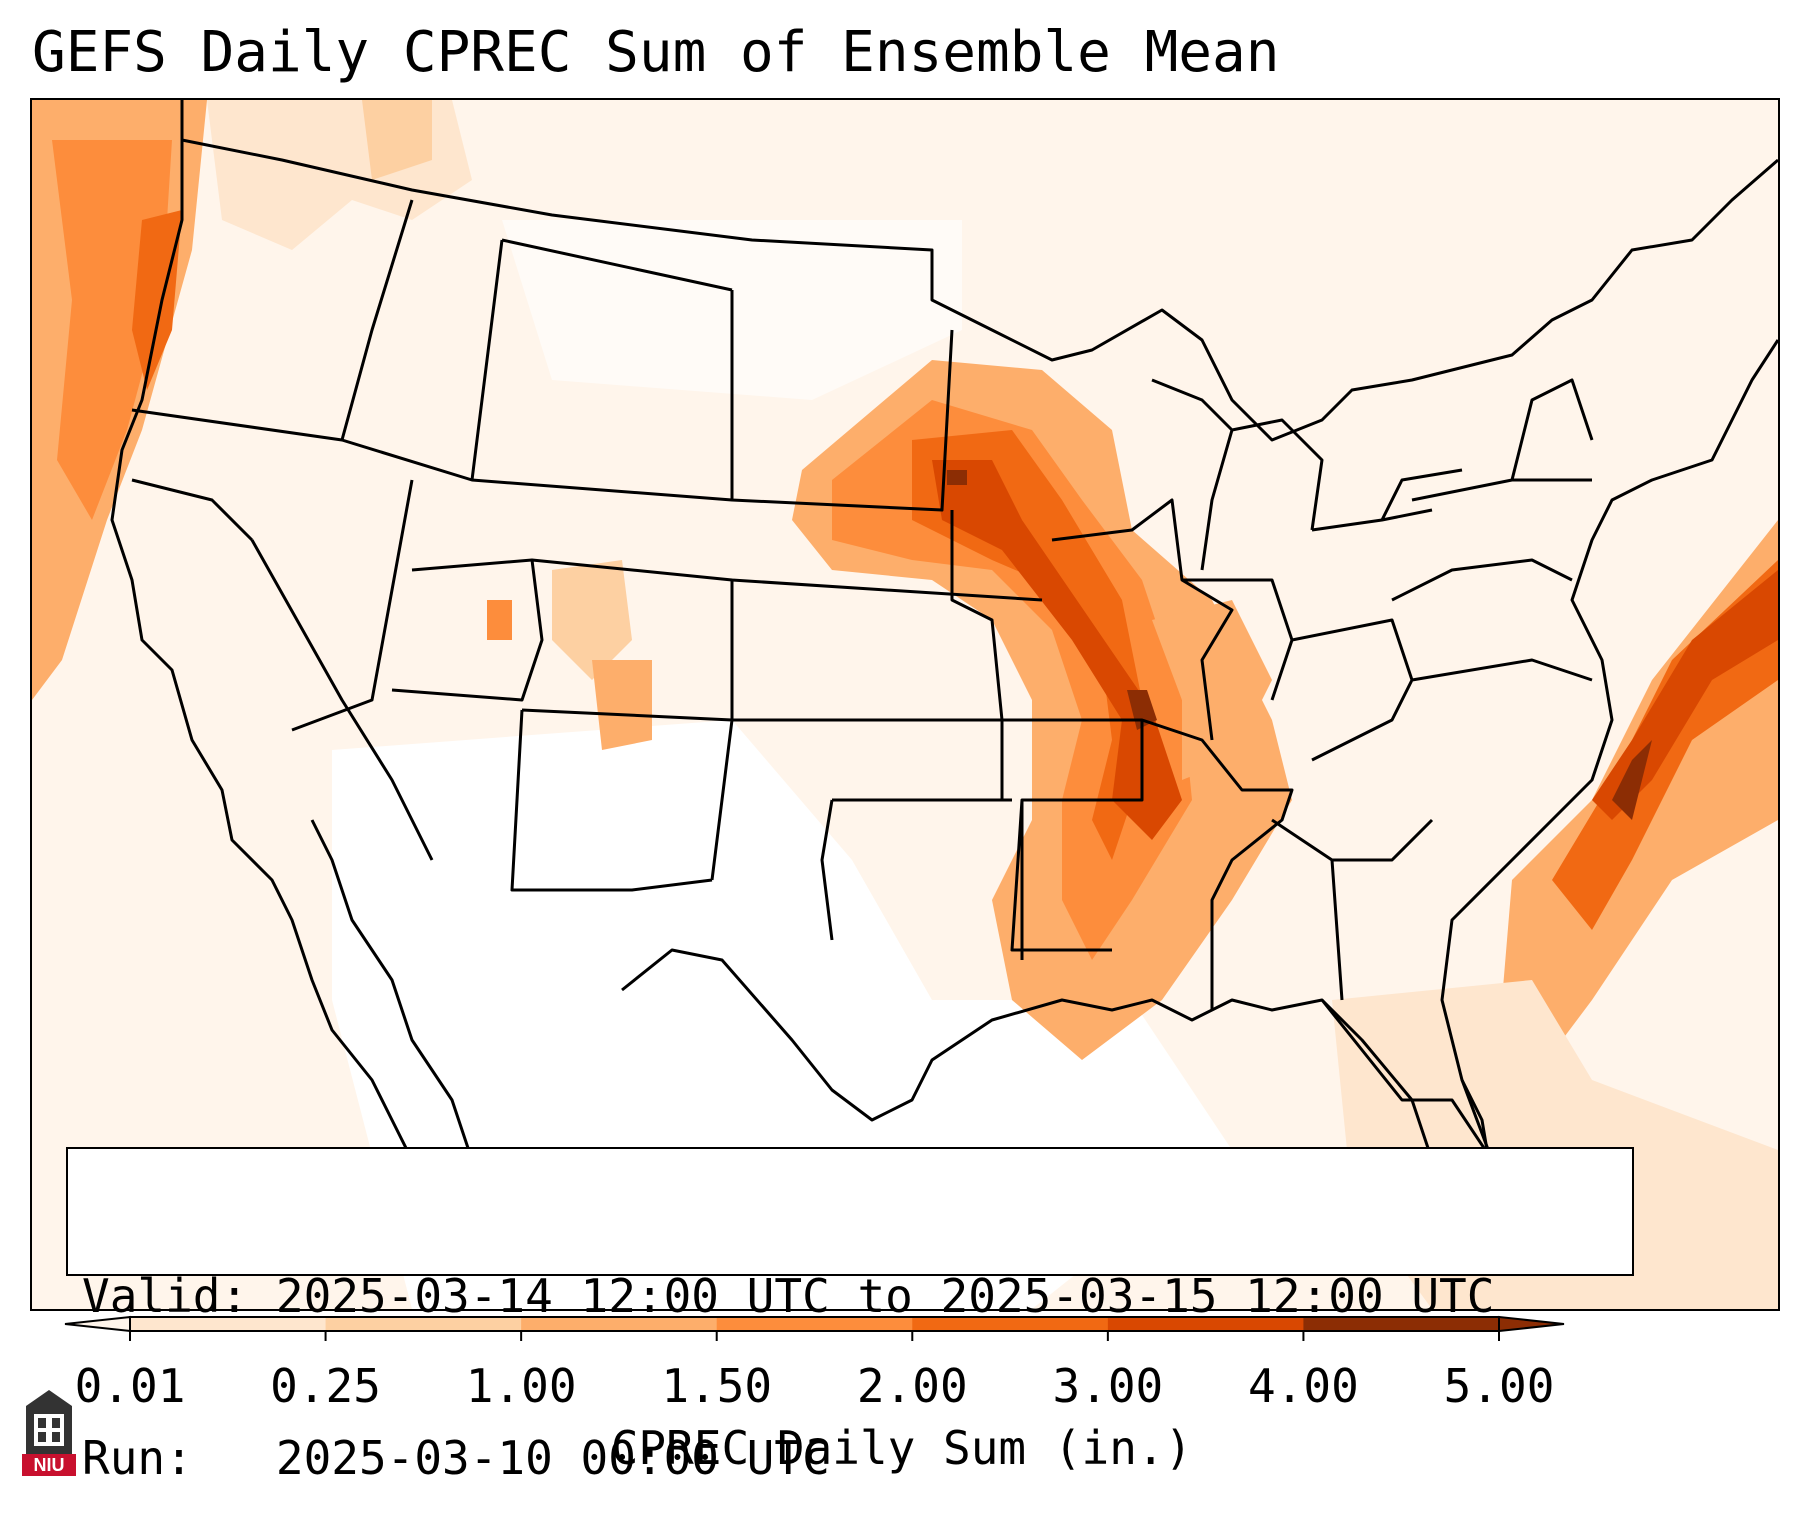  I want to click on state-lines-central, so click(1013, 760).